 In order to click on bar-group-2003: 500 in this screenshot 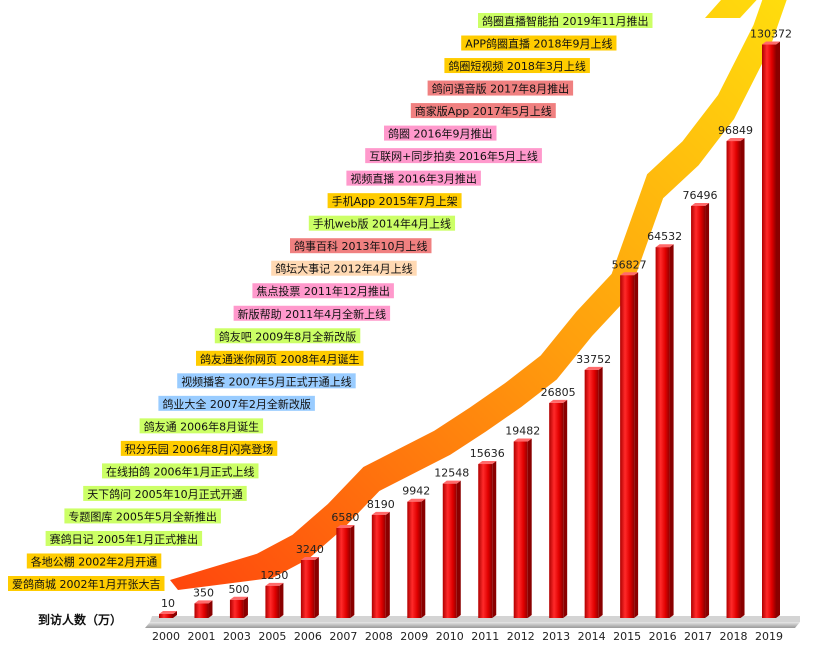, I will do `click(238, 600)`.